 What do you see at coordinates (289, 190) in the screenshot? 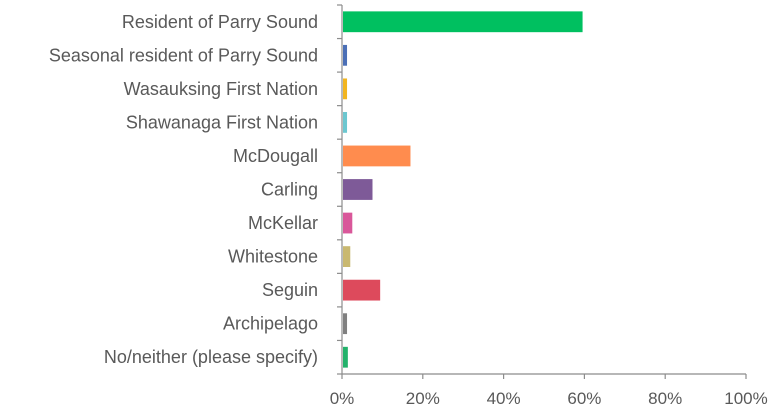
I see `category-label: Carling` at bounding box center [289, 190].